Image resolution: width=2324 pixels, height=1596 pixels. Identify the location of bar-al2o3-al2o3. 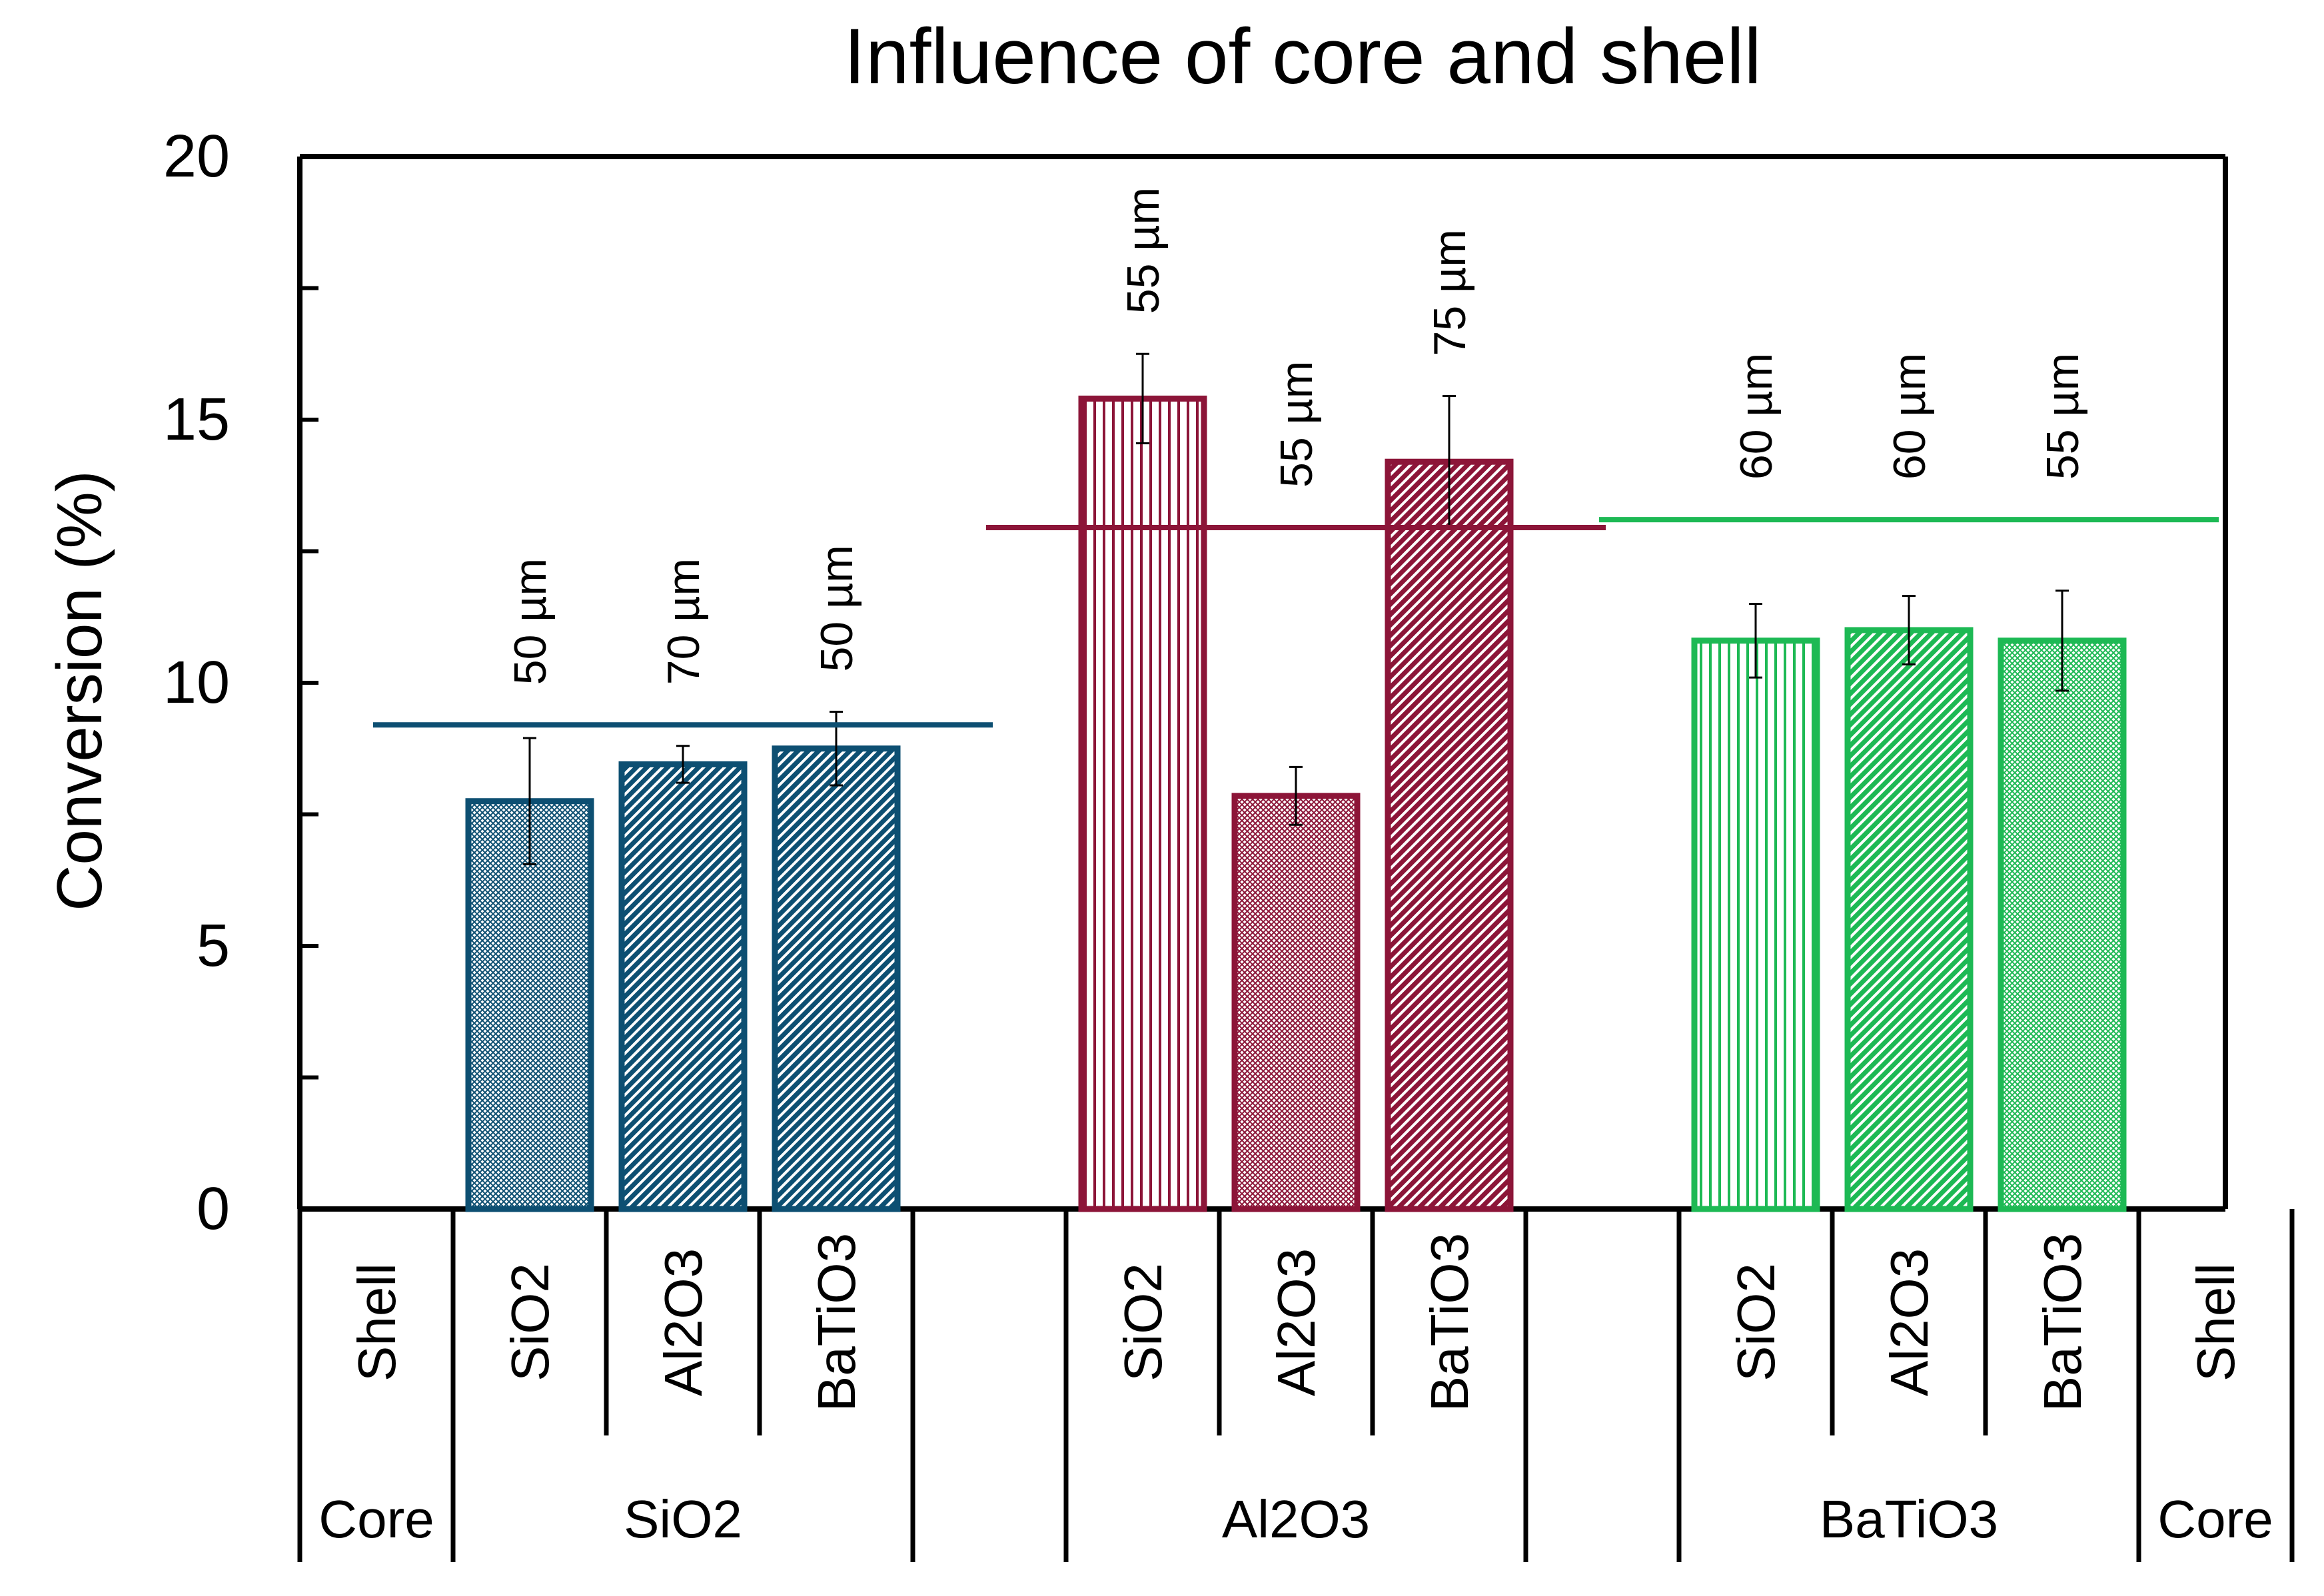
(1296, 1002).